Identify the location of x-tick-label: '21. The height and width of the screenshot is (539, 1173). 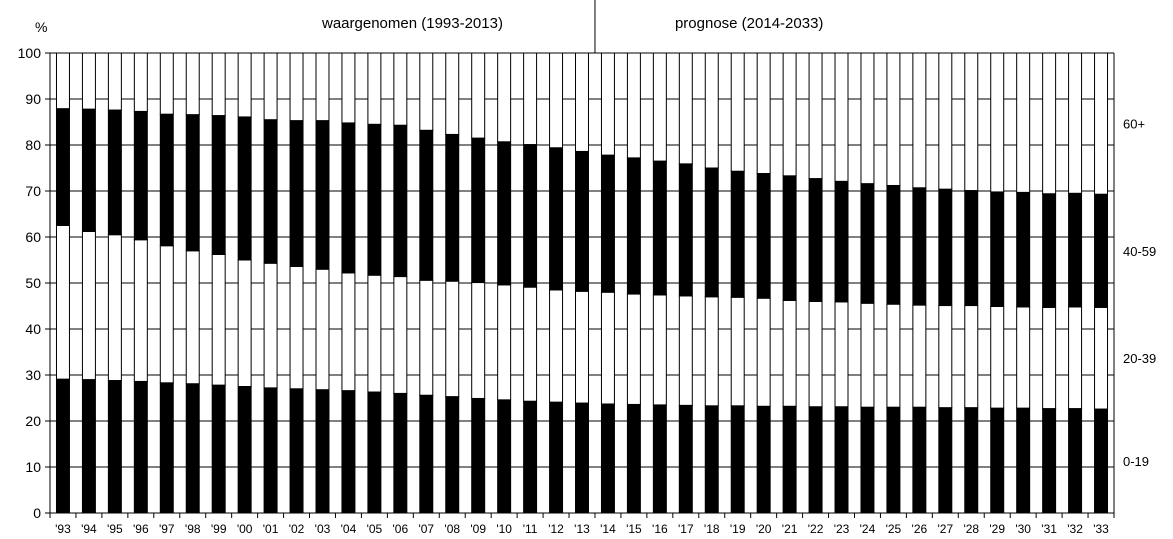
(790, 529).